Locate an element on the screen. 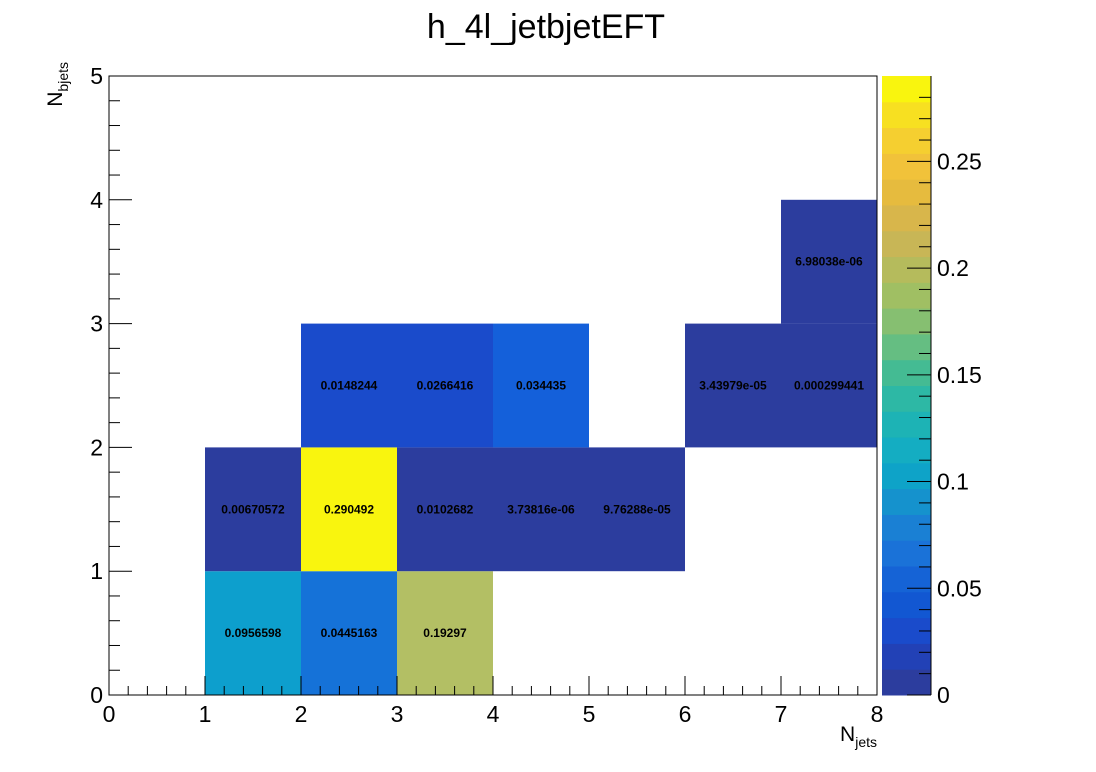  cell-value-label: 3.73816e-06 is located at coordinates (541, 509).